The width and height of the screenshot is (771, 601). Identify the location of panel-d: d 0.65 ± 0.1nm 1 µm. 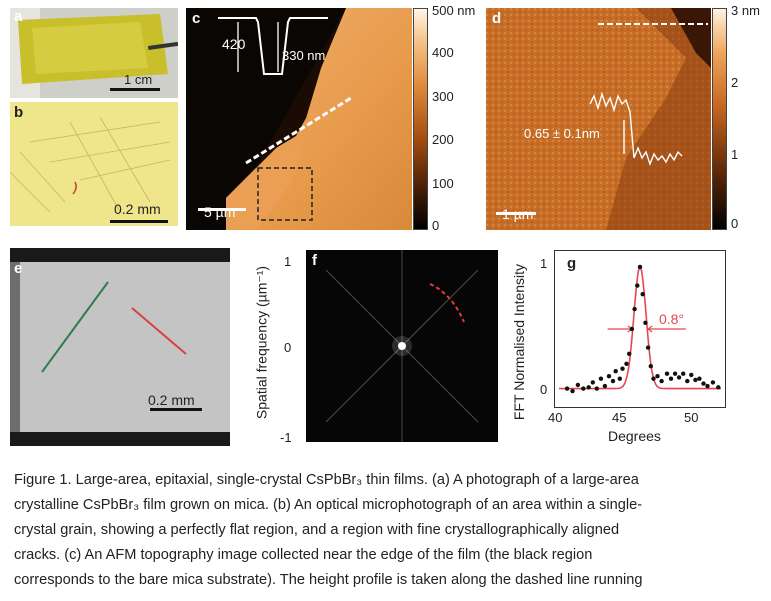
(598, 119).